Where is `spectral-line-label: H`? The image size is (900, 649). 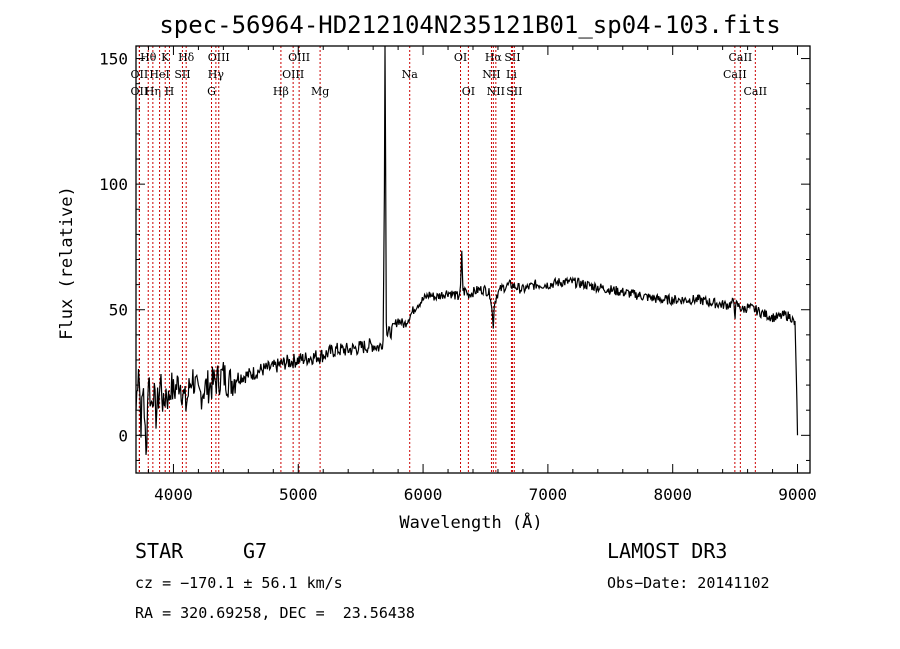 spectral-line-label: H is located at coordinates (170, 91).